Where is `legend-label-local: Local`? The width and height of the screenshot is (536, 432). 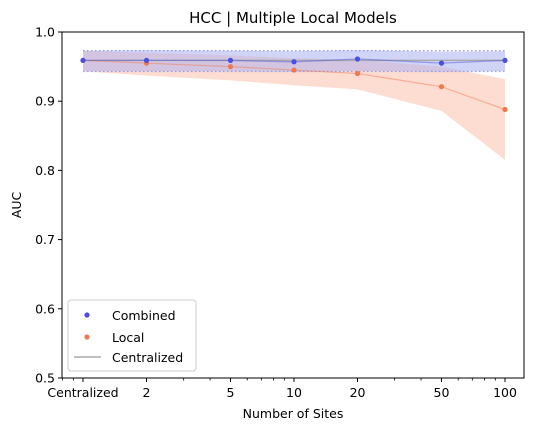 legend-label-local: Local is located at coordinates (128, 337).